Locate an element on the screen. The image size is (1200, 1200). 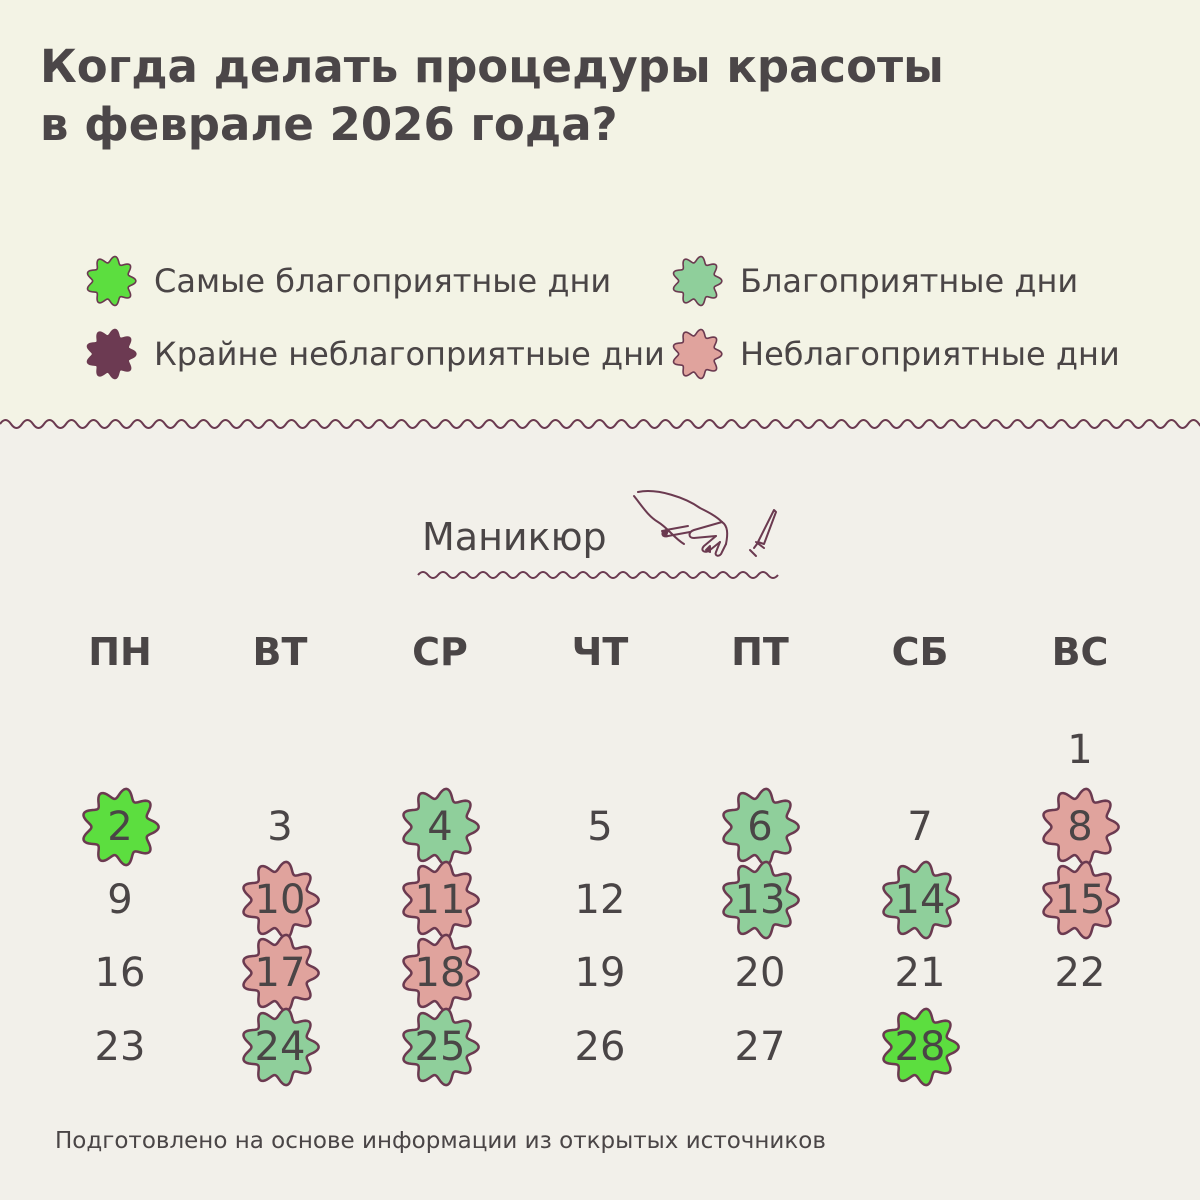
calendar-day: 13 is located at coordinates (760, 900).